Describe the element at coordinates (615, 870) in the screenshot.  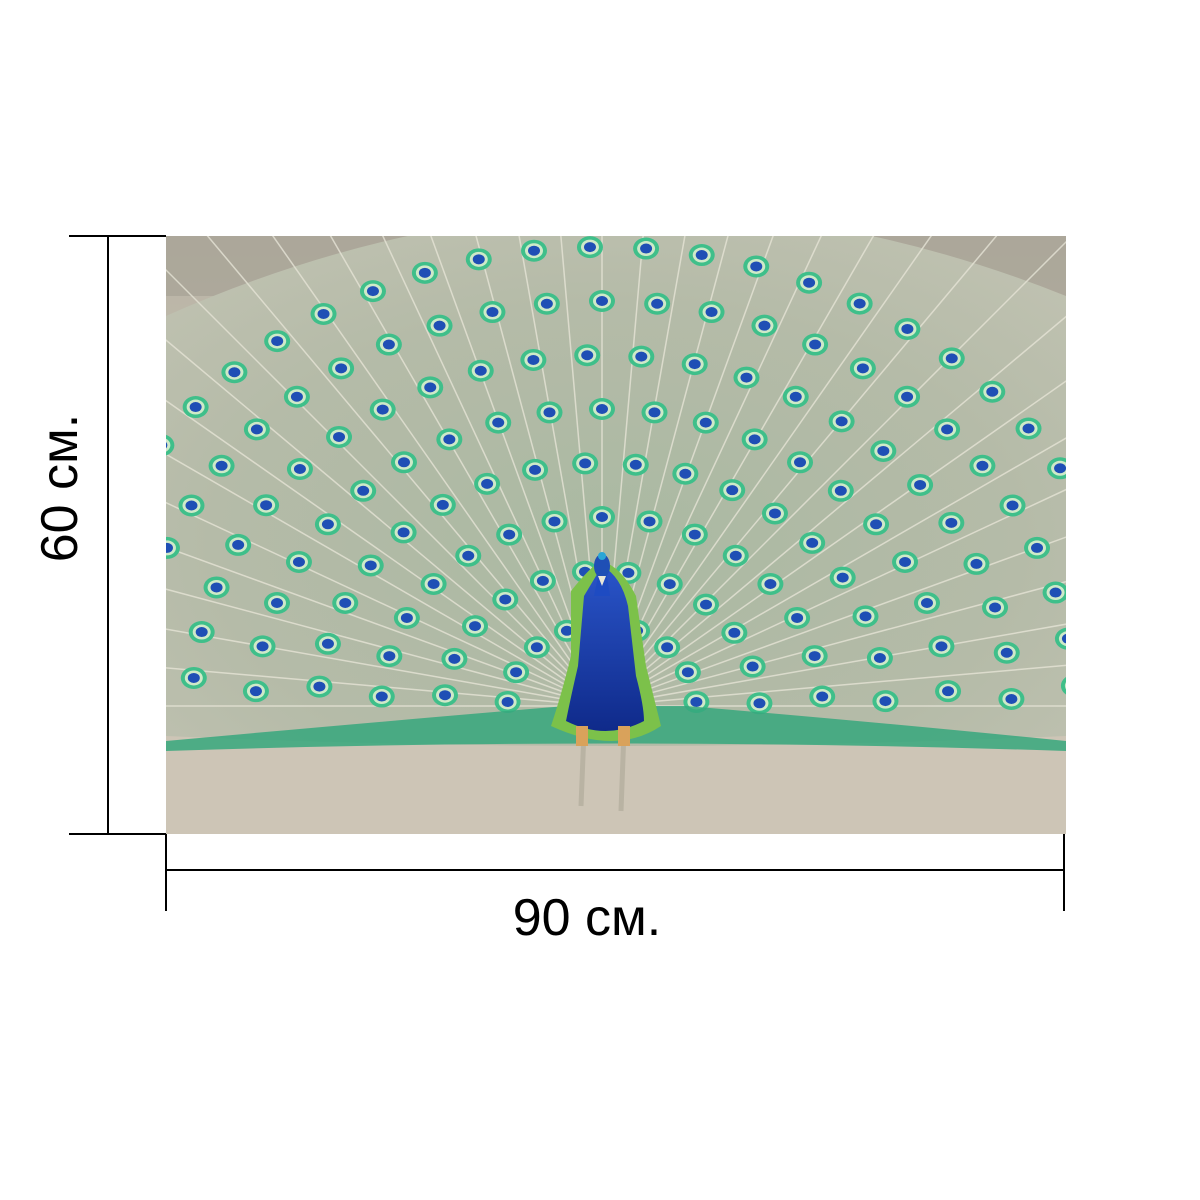
I see `width-dimension-line` at that location.